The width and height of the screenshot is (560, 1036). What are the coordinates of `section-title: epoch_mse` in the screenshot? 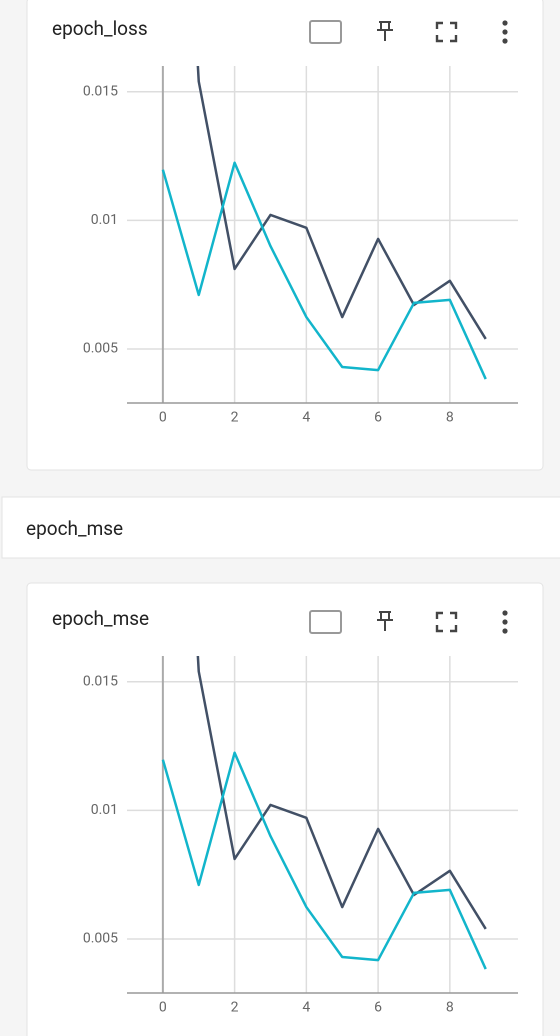 It's located at (74, 528).